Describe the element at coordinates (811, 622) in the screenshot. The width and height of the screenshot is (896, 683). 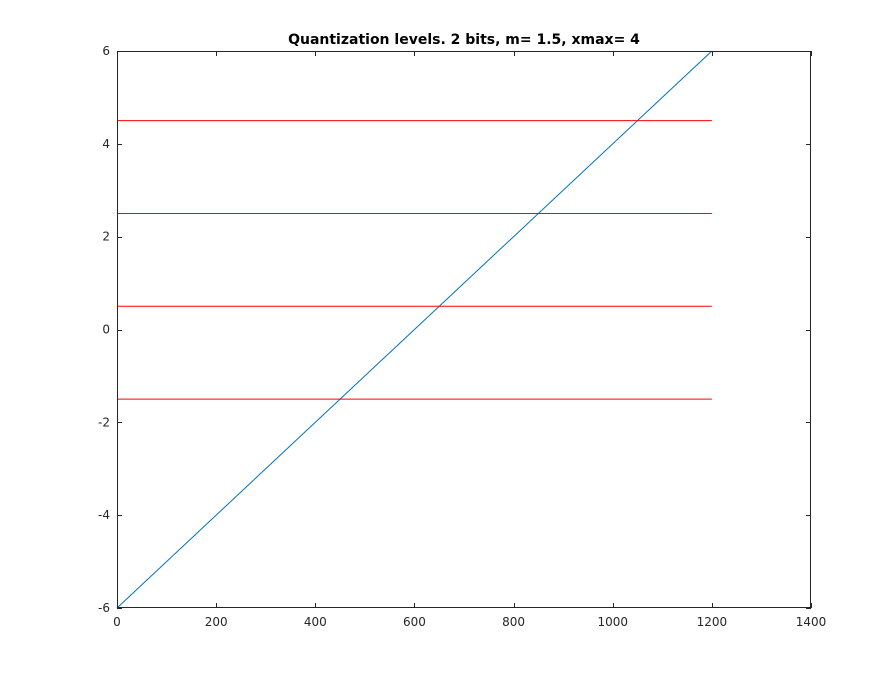
I see `x-tick-label: 1400` at that location.